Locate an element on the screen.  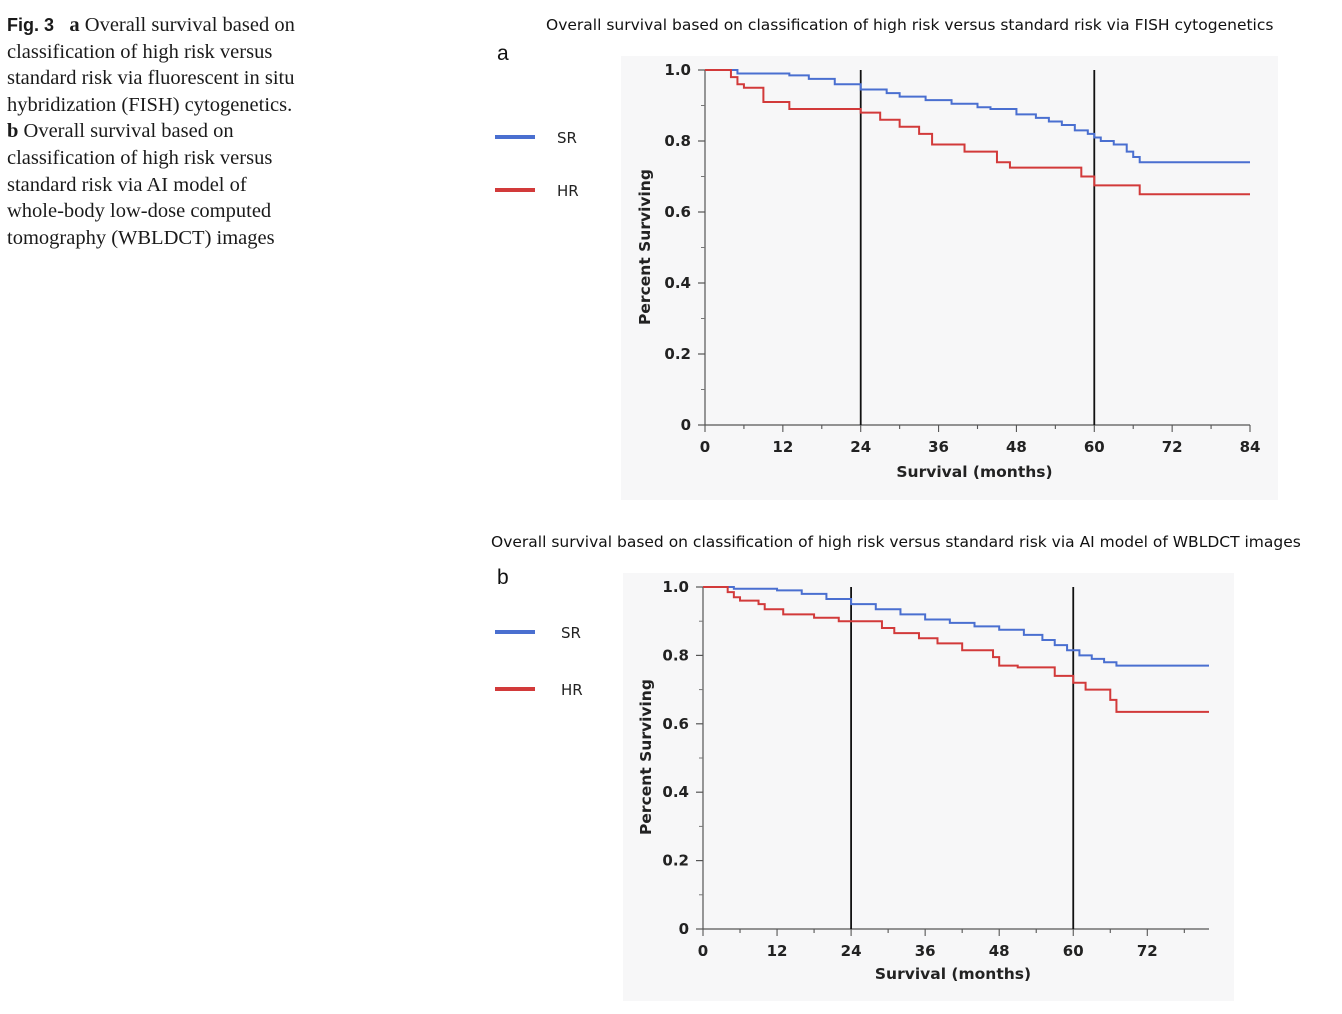
figure-label: Fig. 3 is located at coordinates (31, 25).